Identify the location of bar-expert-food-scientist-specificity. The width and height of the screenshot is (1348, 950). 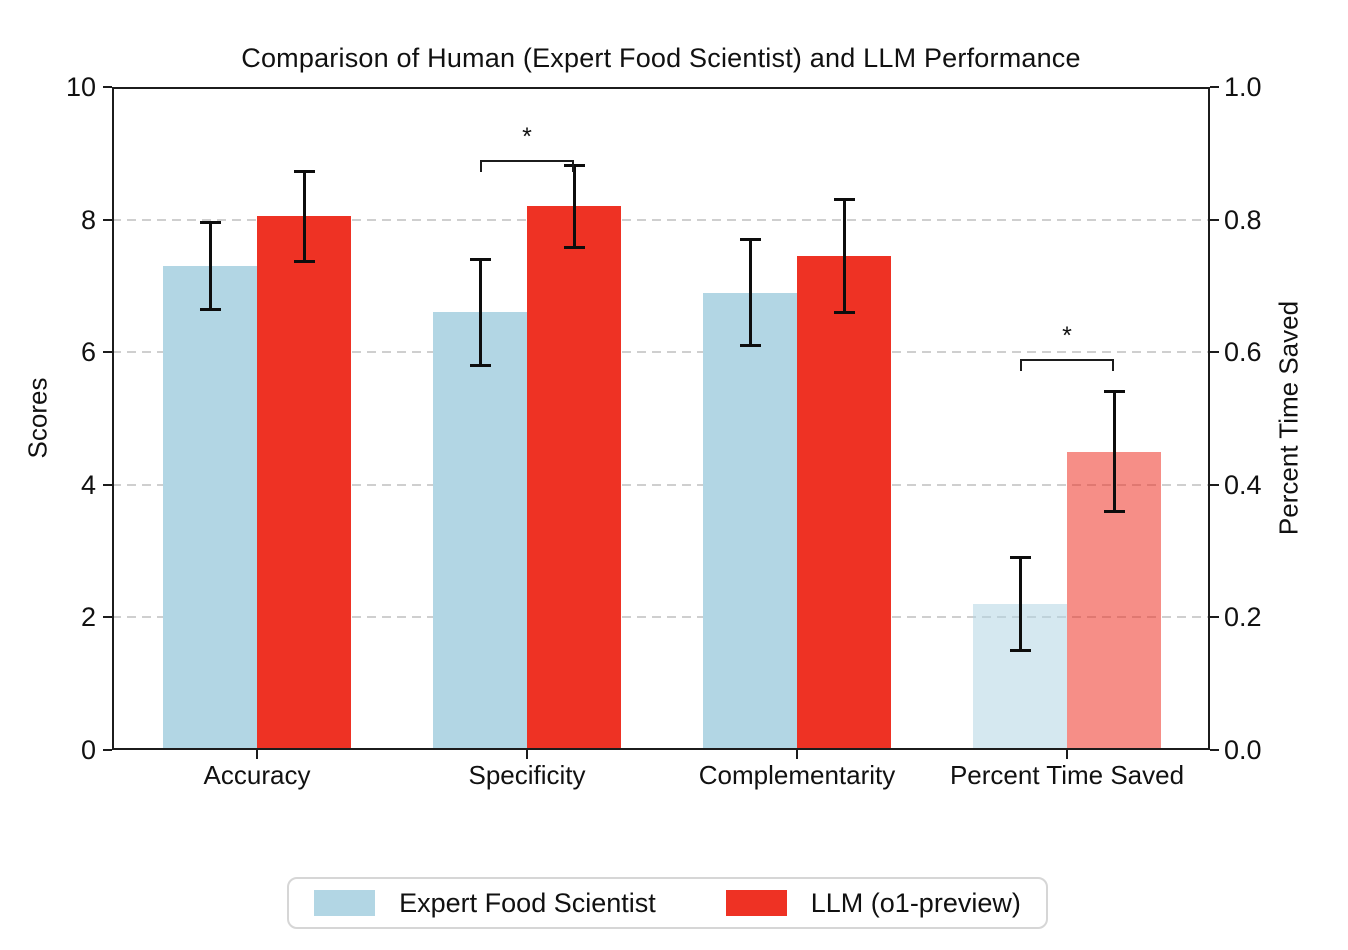
(480, 531).